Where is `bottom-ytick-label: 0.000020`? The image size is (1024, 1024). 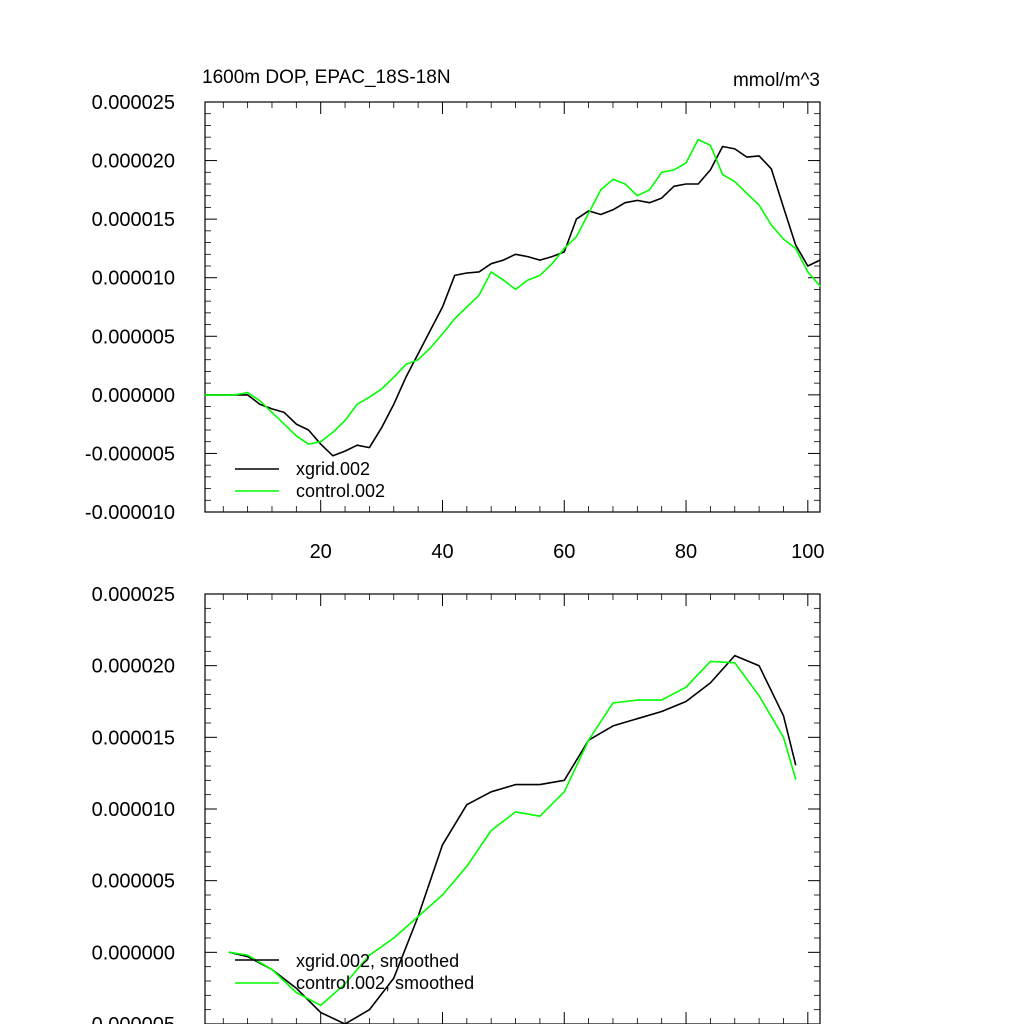
bottom-ytick-label: 0.000020 is located at coordinates (133, 667).